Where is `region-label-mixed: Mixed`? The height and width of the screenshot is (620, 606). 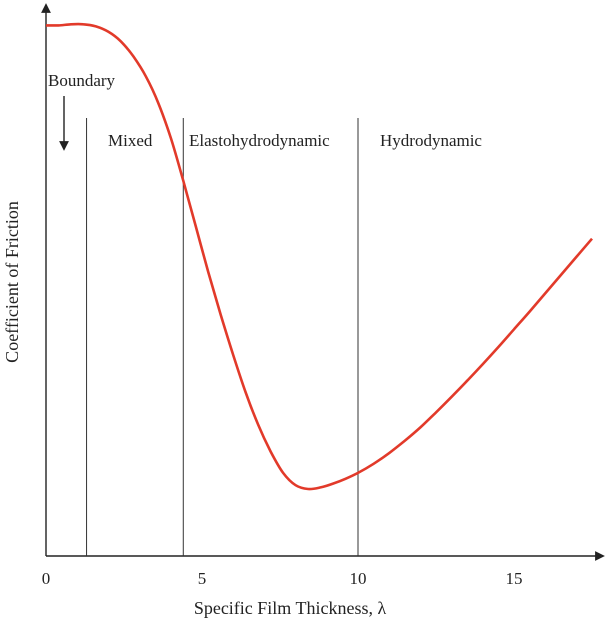
region-label-mixed: Mixed is located at coordinates (130, 140).